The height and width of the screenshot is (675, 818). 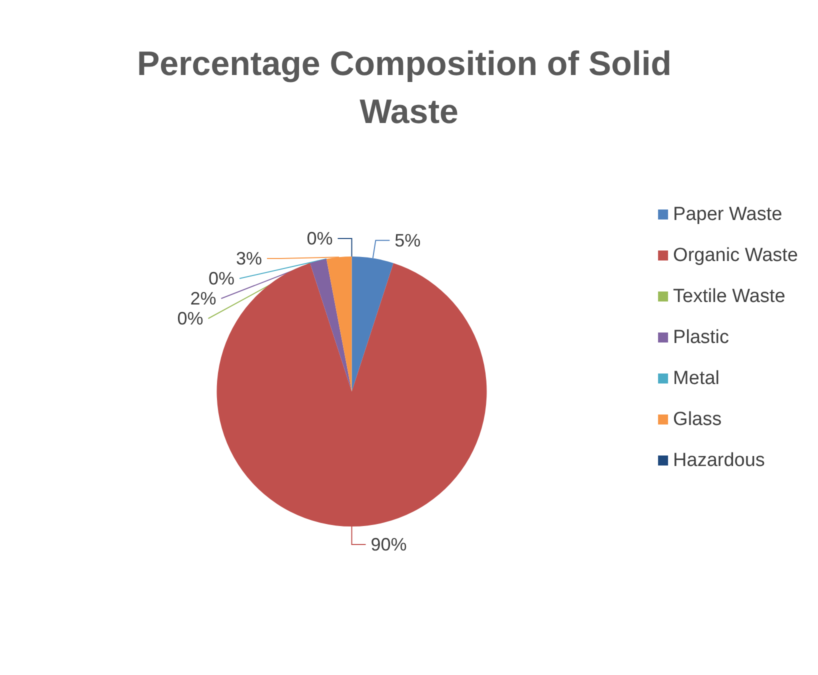 What do you see at coordinates (407, 240) in the screenshot?
I see `data-label: 5%` at bounding box center [407, 240].